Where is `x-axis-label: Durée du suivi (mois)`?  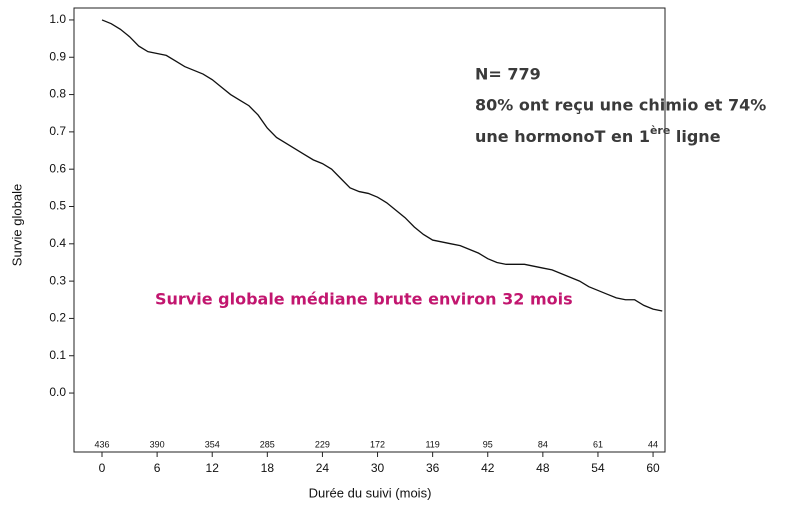 x-axis-label: Durée du suivi (mois) is located at coordinates (370, 492).